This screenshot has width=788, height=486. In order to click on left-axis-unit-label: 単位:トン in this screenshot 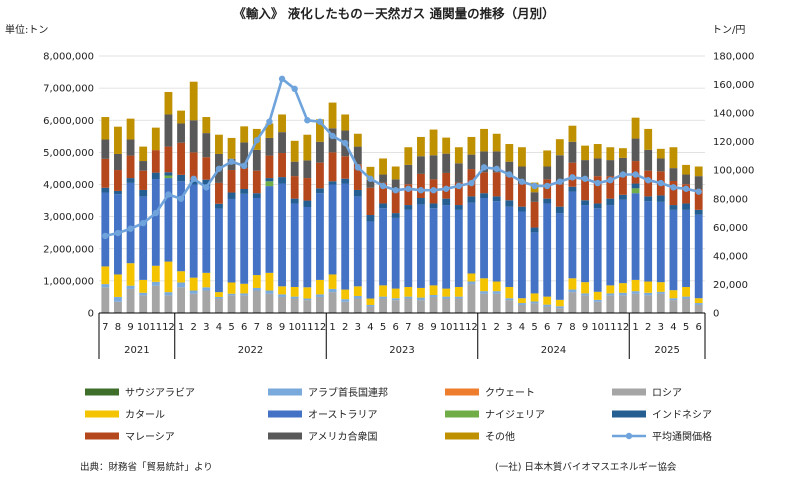, I will do `click(26, 29)`.